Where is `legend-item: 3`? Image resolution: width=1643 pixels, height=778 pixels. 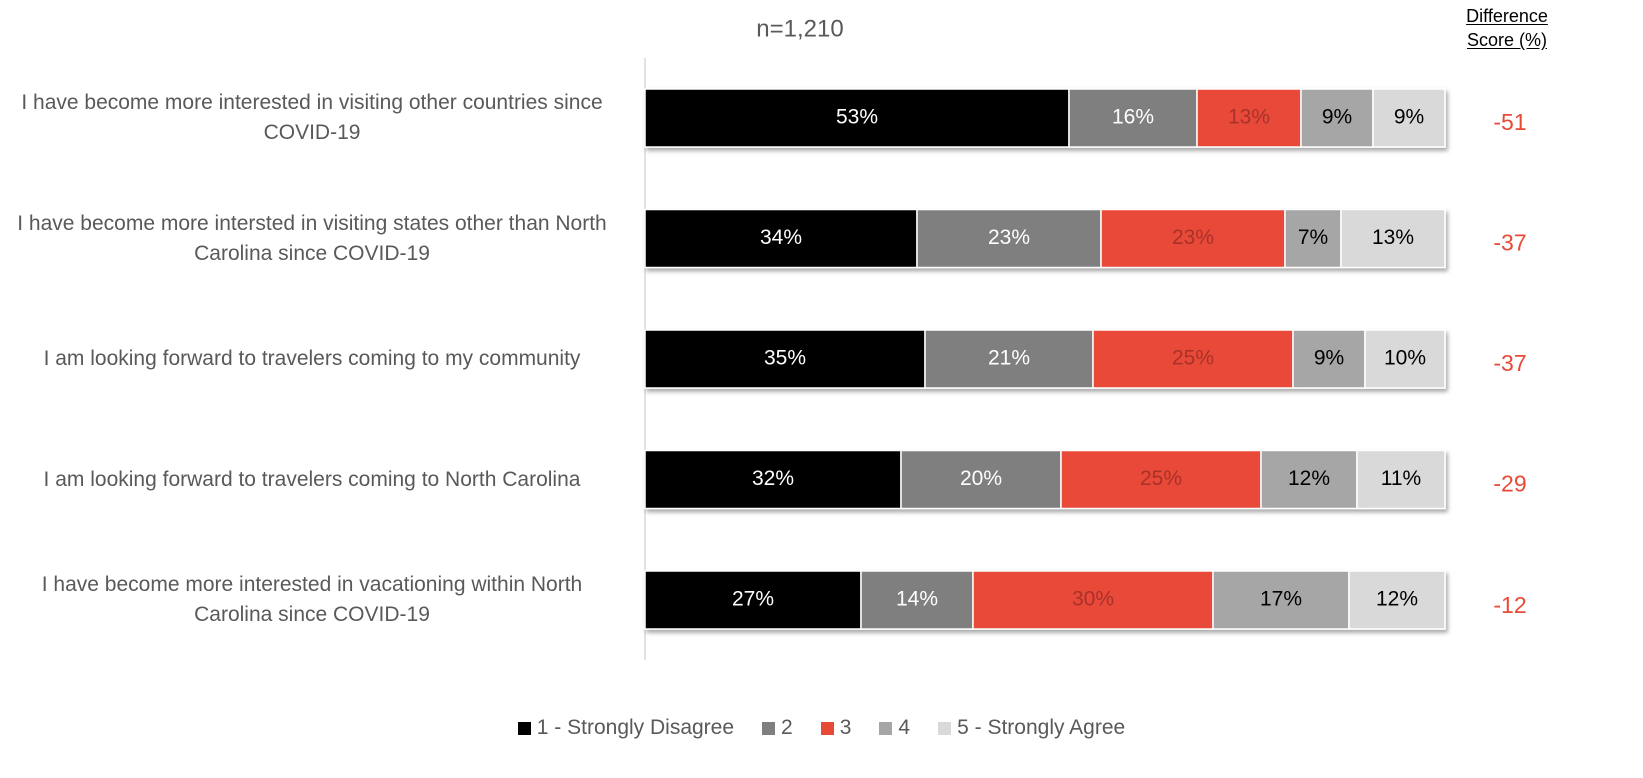
legend-item: 3 is located at coordinates (836, 728).